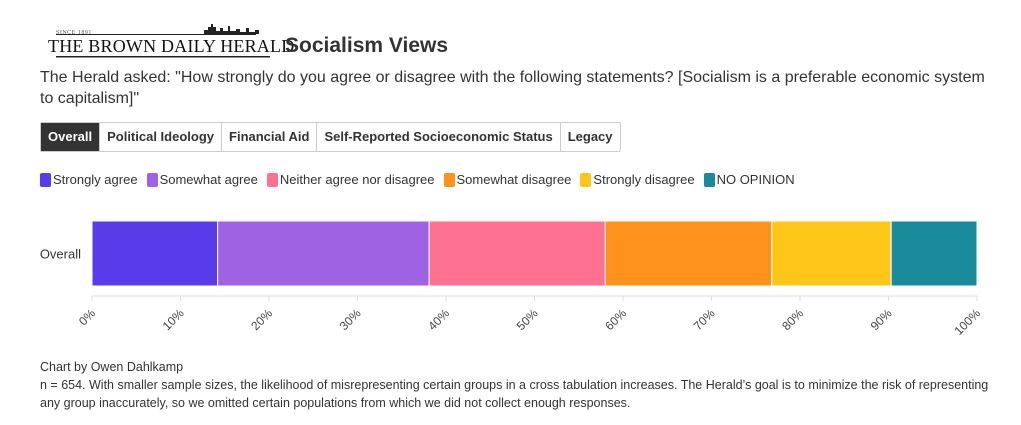  Describe the element at coordinates (70, 137) in the screenshot. I see `tab-overall: Overall` at that location.